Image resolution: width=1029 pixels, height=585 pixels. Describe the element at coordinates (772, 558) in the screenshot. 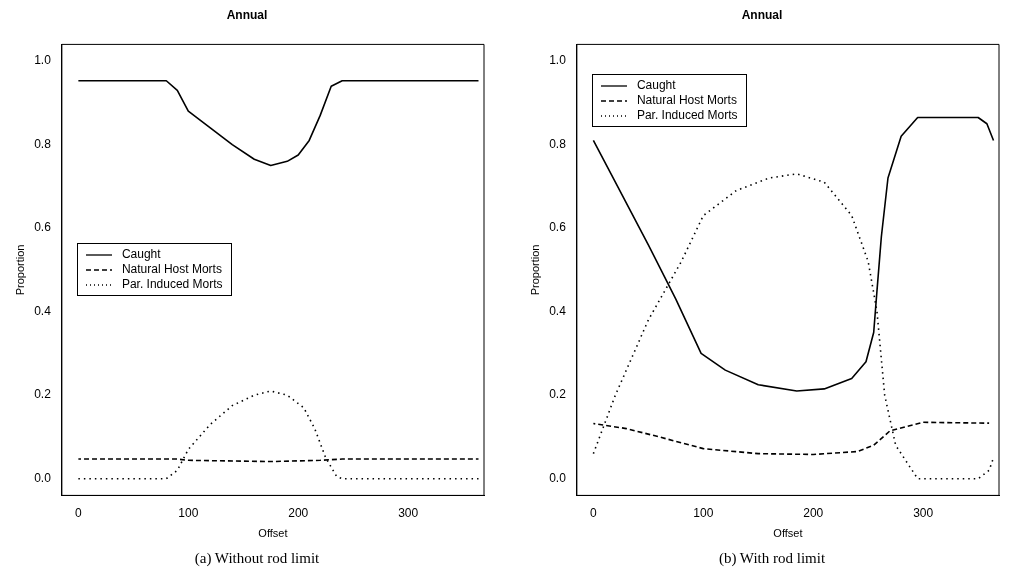

I see `text: (b) With rod limit` at that location.